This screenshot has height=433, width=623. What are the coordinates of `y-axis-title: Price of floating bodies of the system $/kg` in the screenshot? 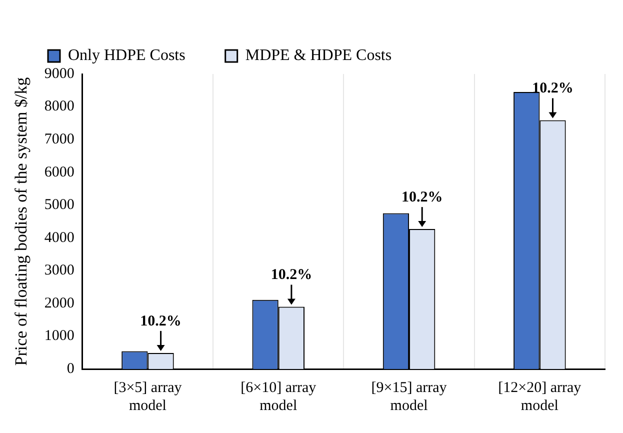 It's located at (21, 221).